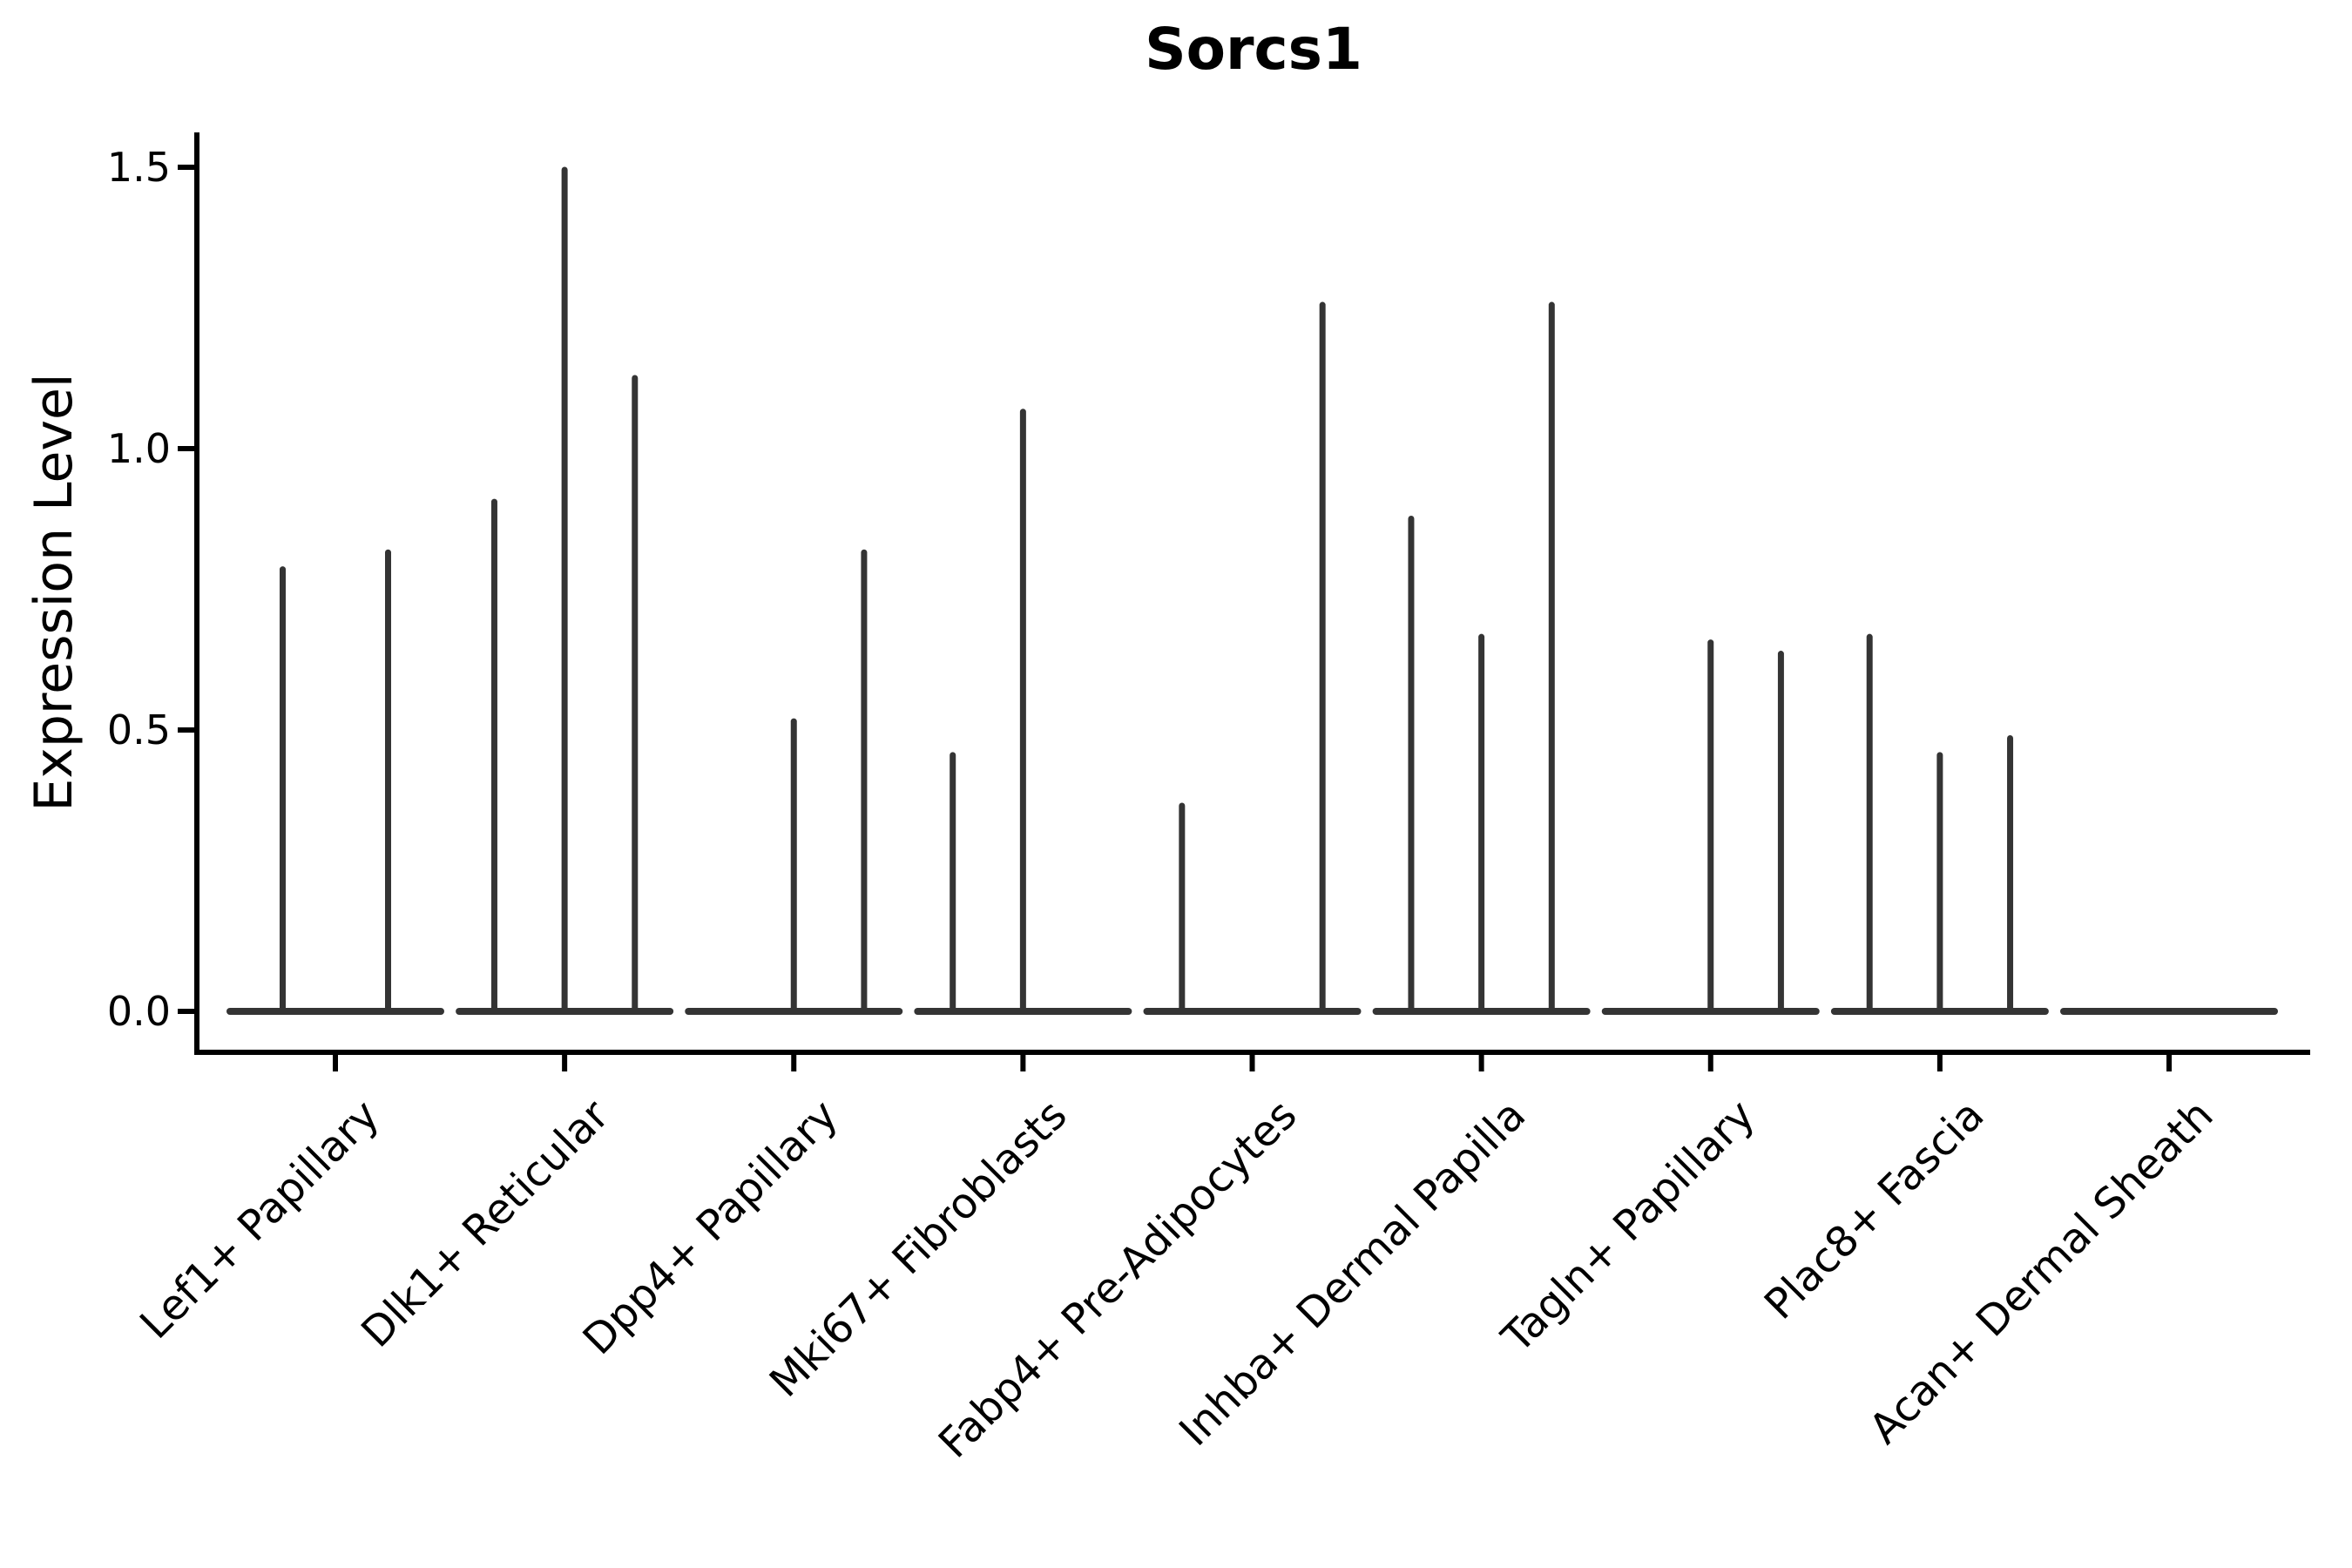  What do you see at coordinates (138, 1012) in the screenshot?
I see `y-tick-label: 0.0` at bounding box center [138, 1012].